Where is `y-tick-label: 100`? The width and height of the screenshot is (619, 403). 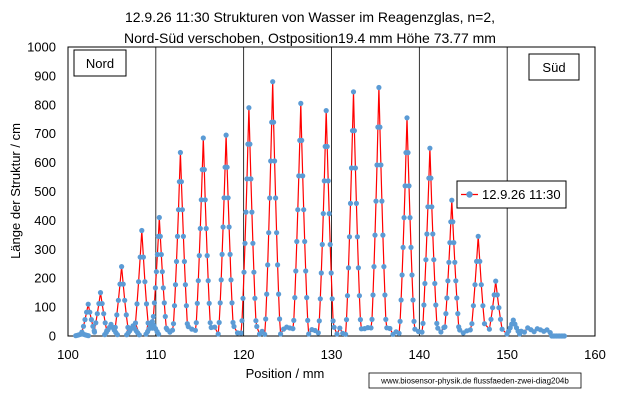 y-tick-label: 100 is located at coordinates (45, 307).